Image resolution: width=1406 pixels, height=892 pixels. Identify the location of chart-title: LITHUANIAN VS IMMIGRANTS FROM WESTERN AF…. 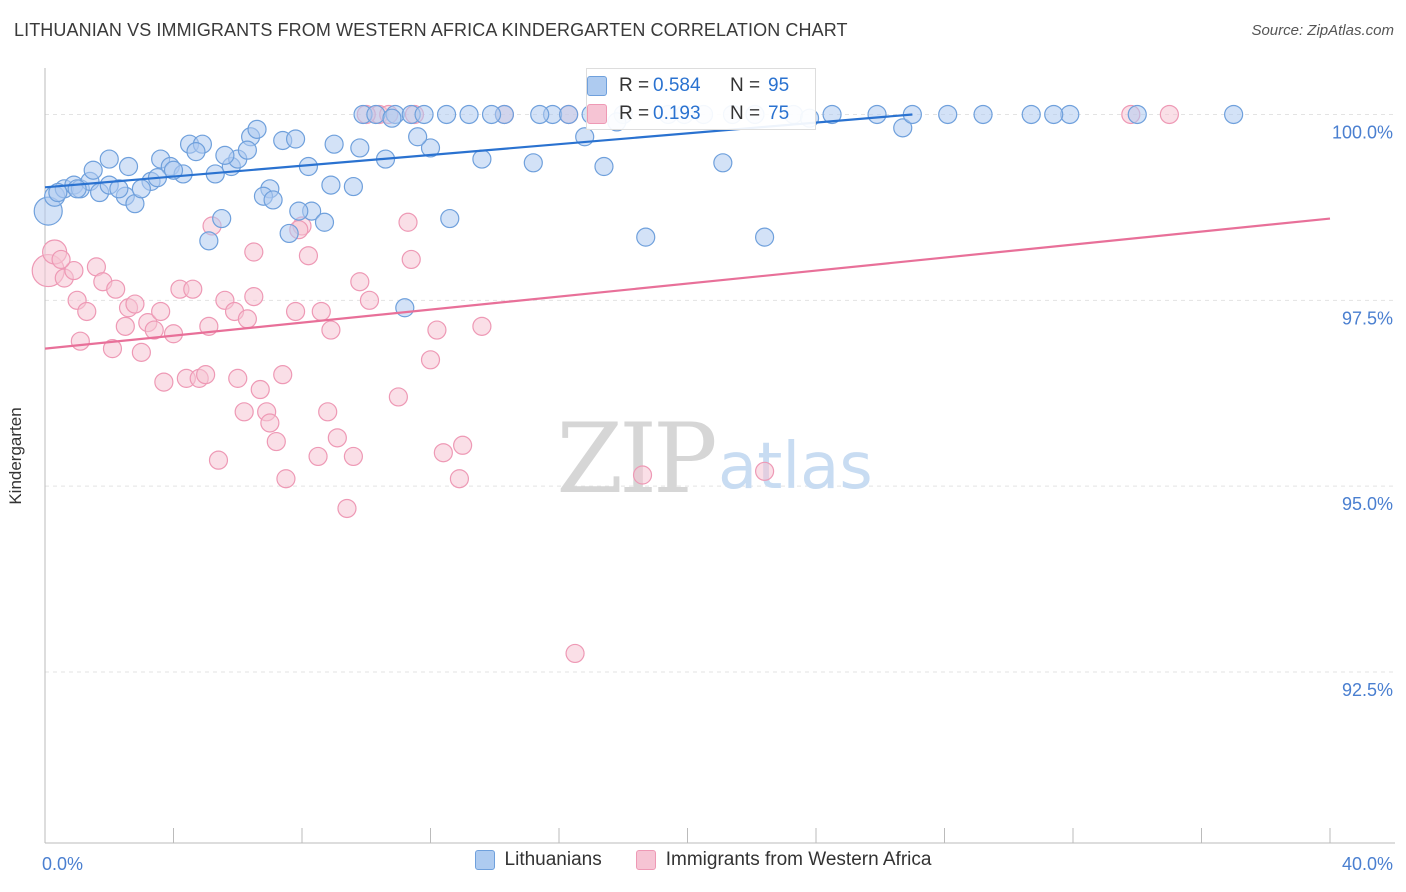
(431, 30).